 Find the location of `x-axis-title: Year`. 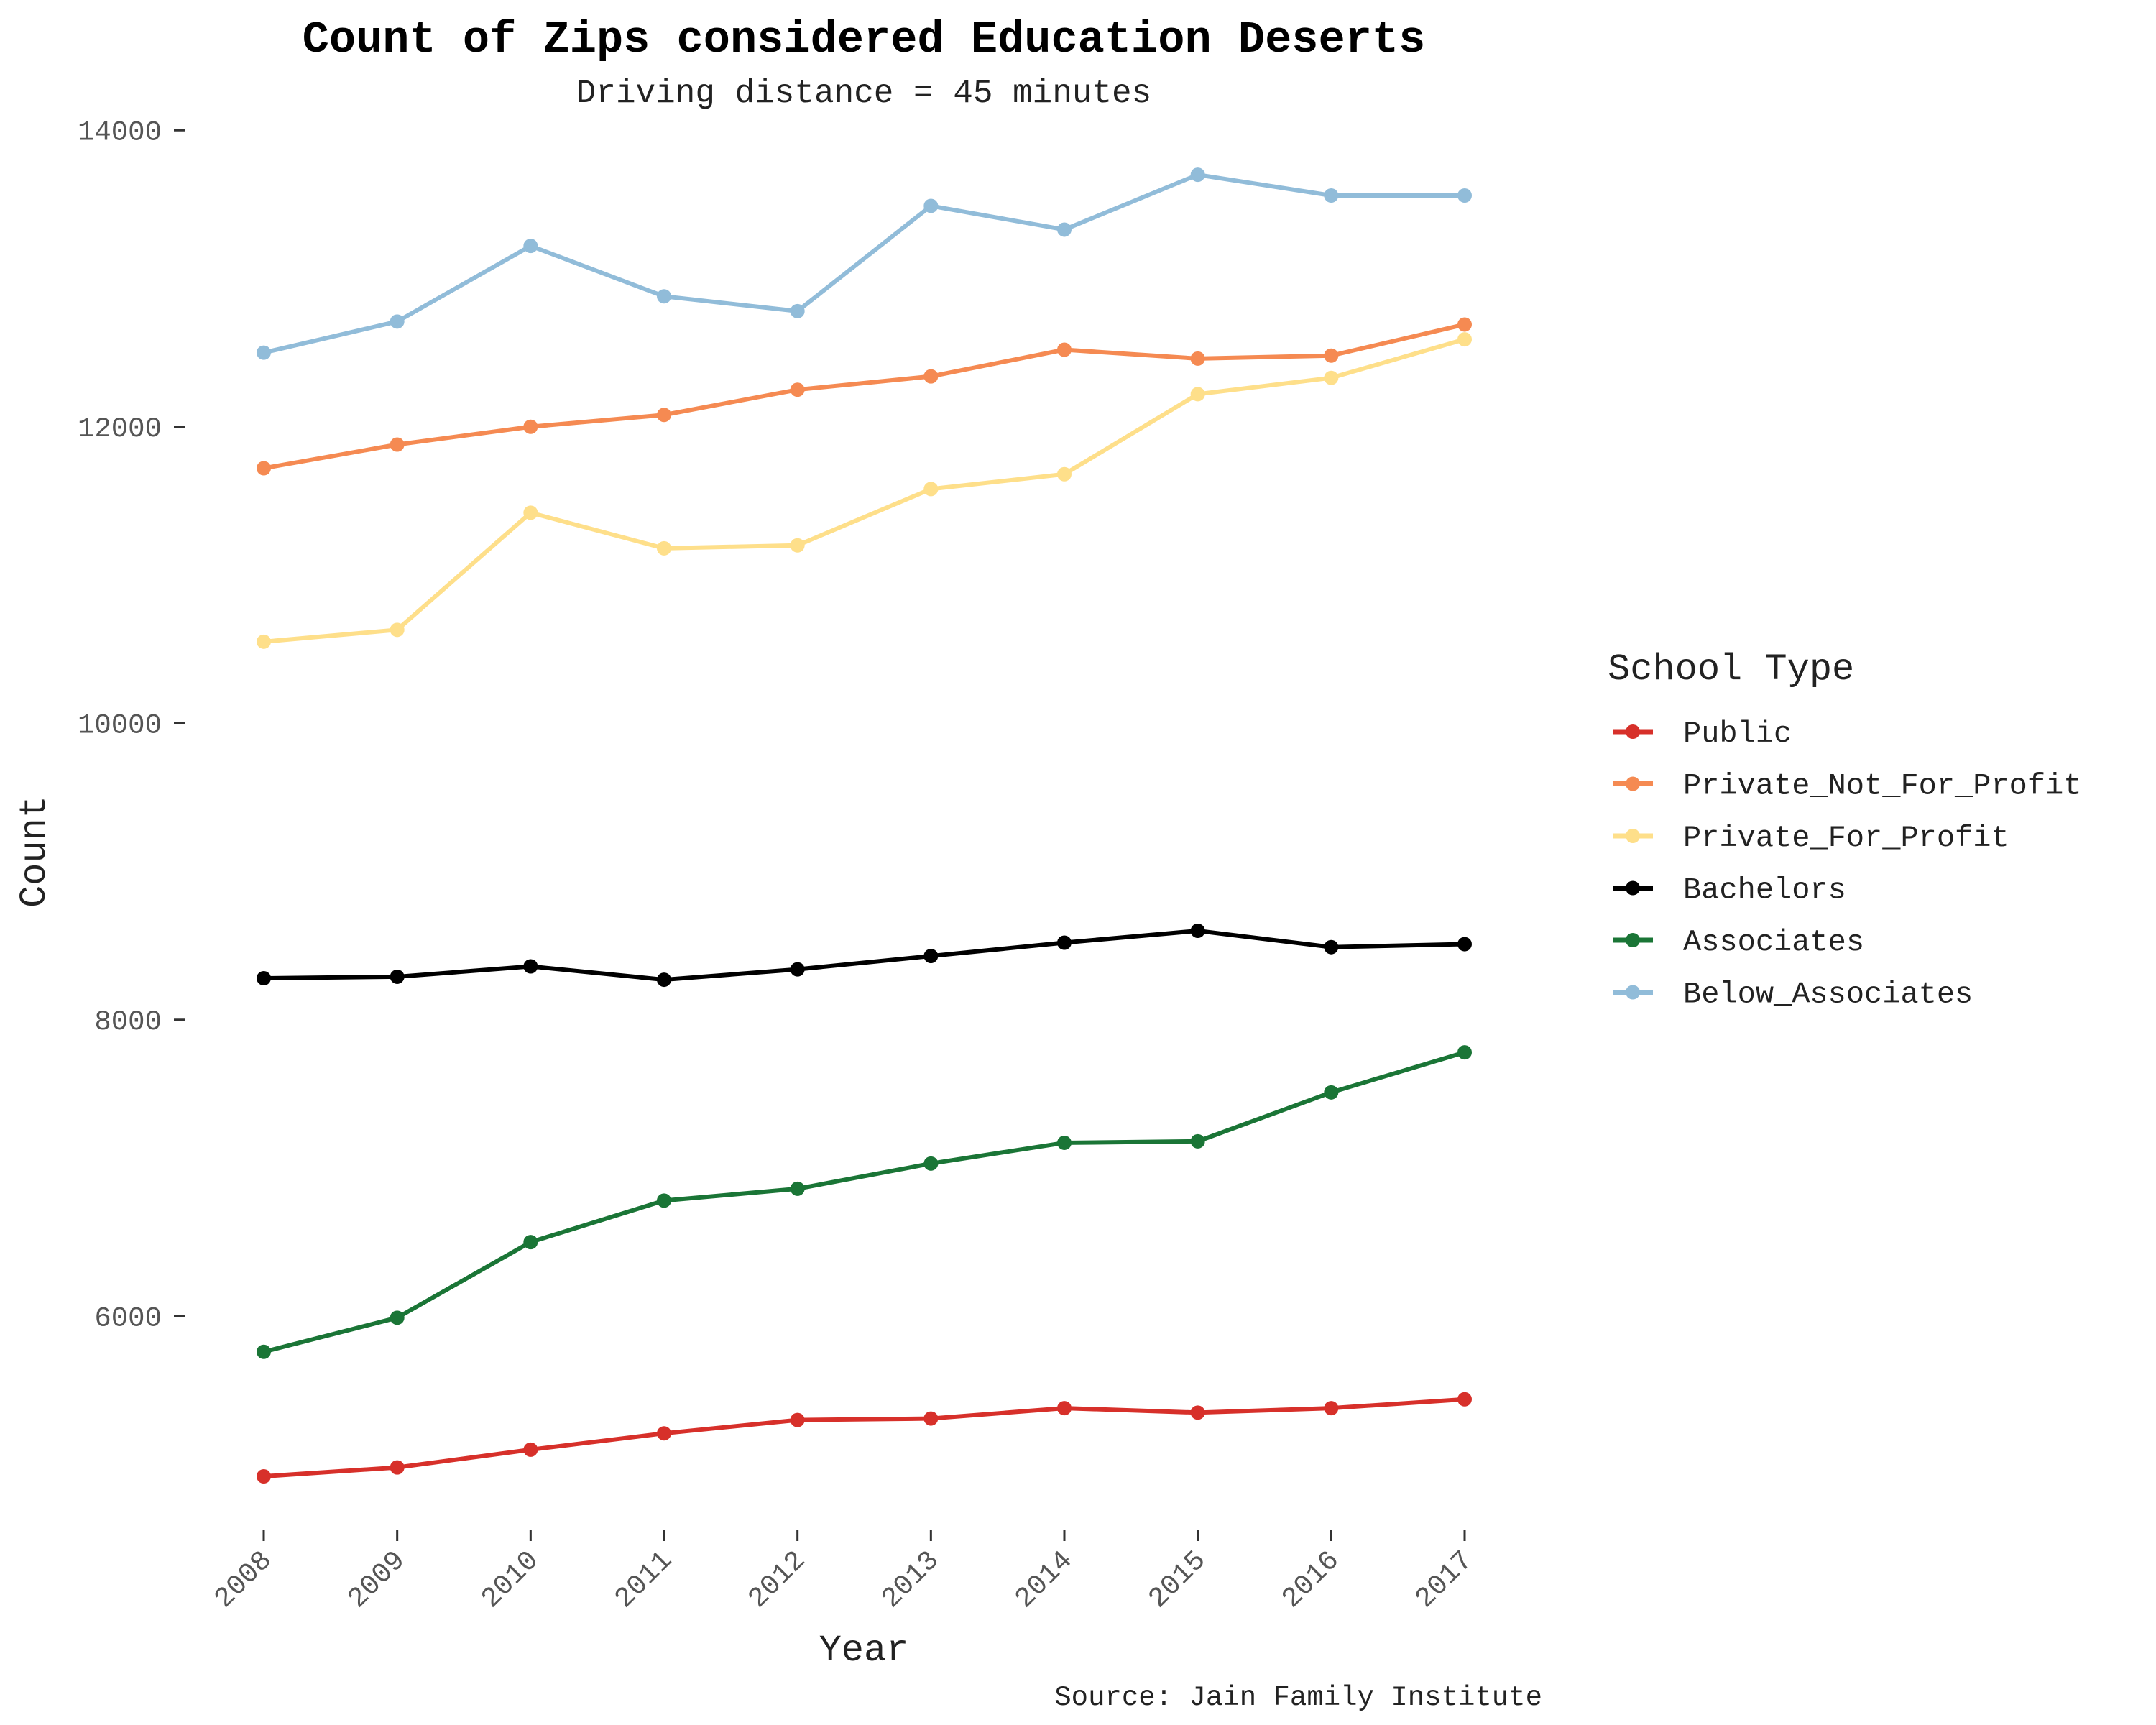

x-axis-title: Year is located at coordinates (864, 1650).